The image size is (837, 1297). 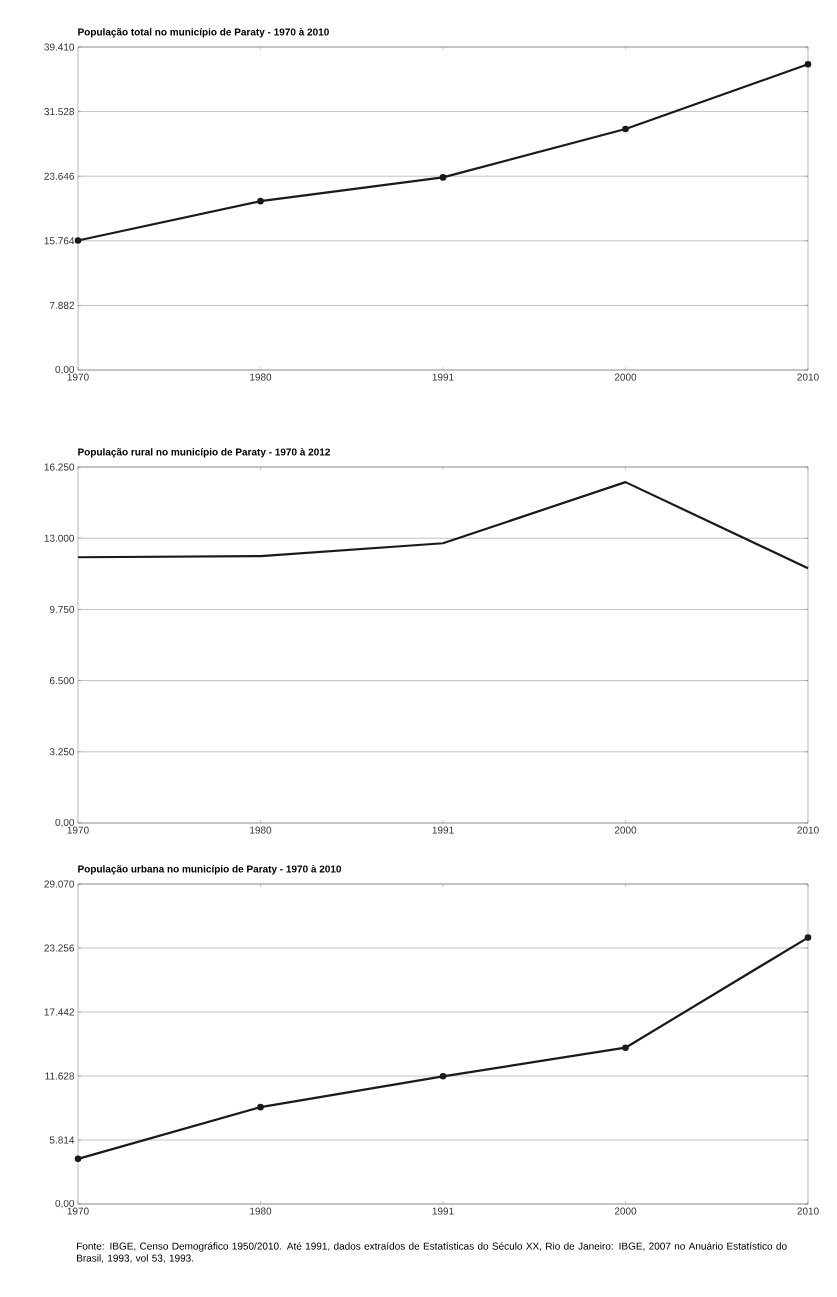 What do you see at coordinates (62, 752) in the screenshot?
I see `y-tick-label: 3.250` at bounding box center [62, 752].